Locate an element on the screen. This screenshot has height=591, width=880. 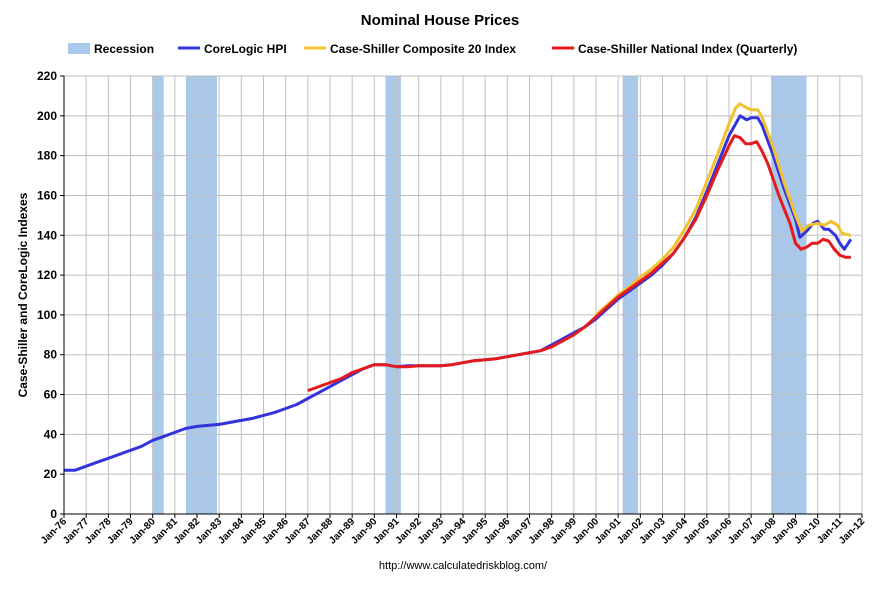
y-tick-label: 140 is located at coordinates (47, 235).